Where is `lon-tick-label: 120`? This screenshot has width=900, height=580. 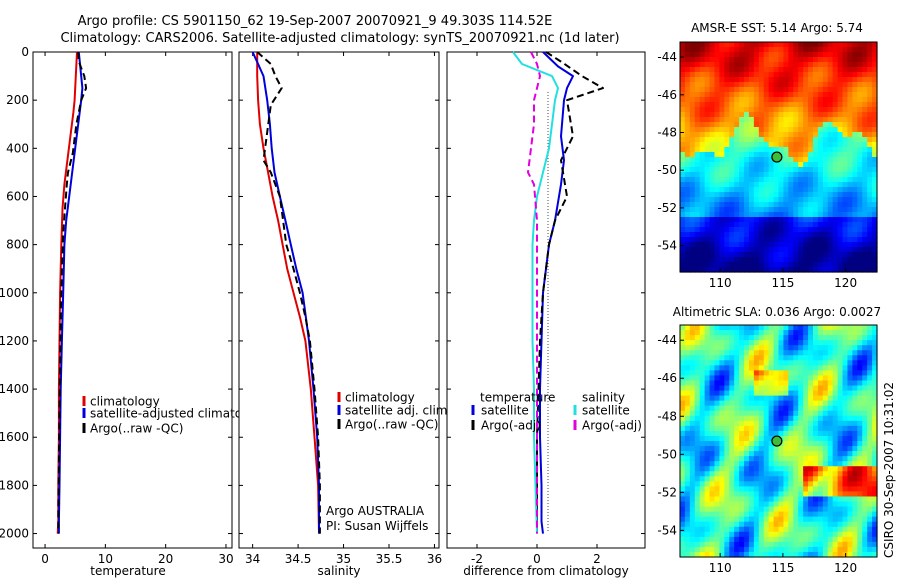
lon-tick-label: 120 is located at coordinates (845, 568).